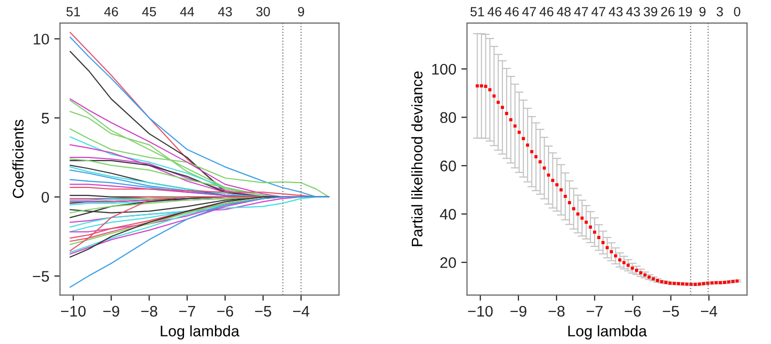  What do you see at coordinates (45, 197) in the screenshot?
I see `y-tick-label: 0` at bounding box center [45, 197].